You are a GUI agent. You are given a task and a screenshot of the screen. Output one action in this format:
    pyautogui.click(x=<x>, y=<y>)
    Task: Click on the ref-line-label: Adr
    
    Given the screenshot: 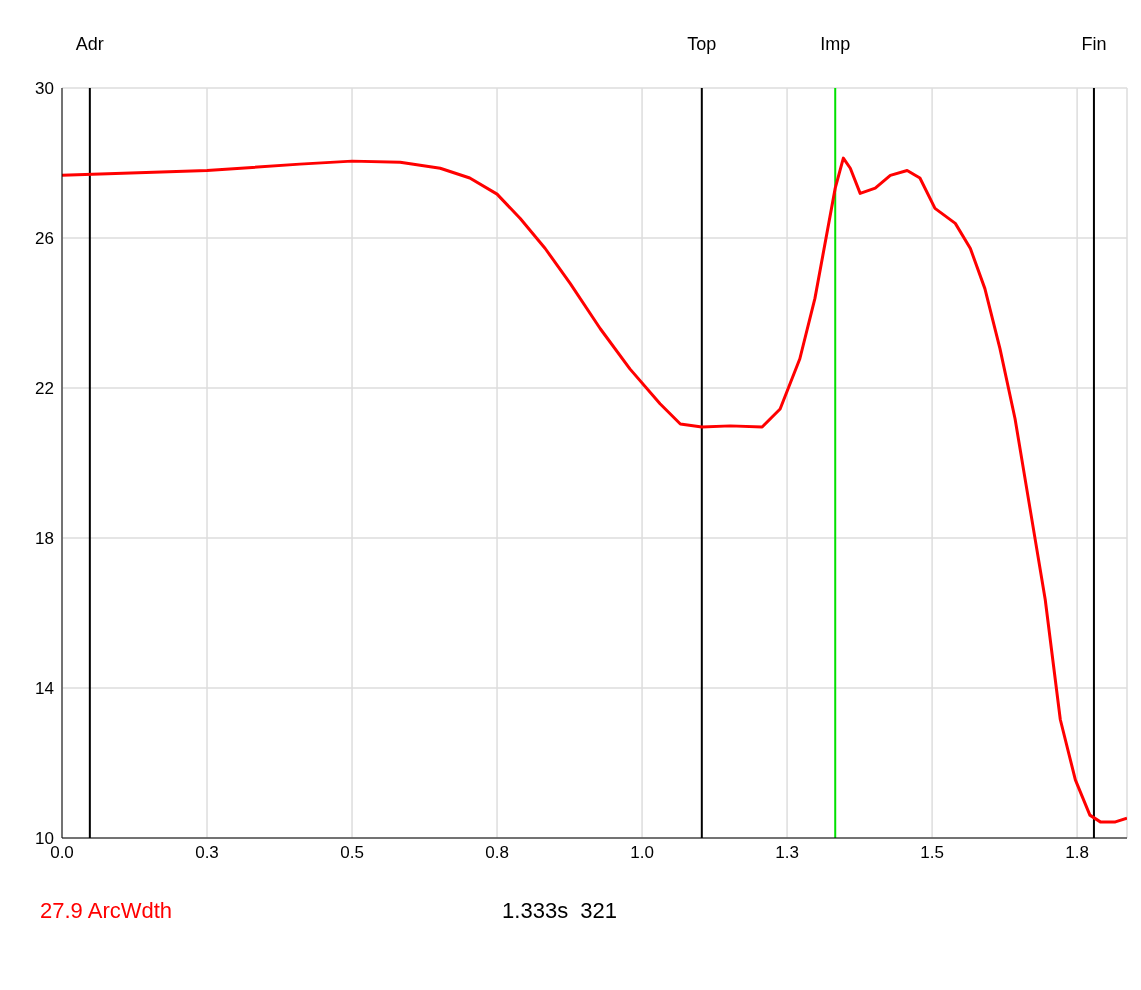 What is the action you would take?
    pyautogui.click(x=89, y=44)
    